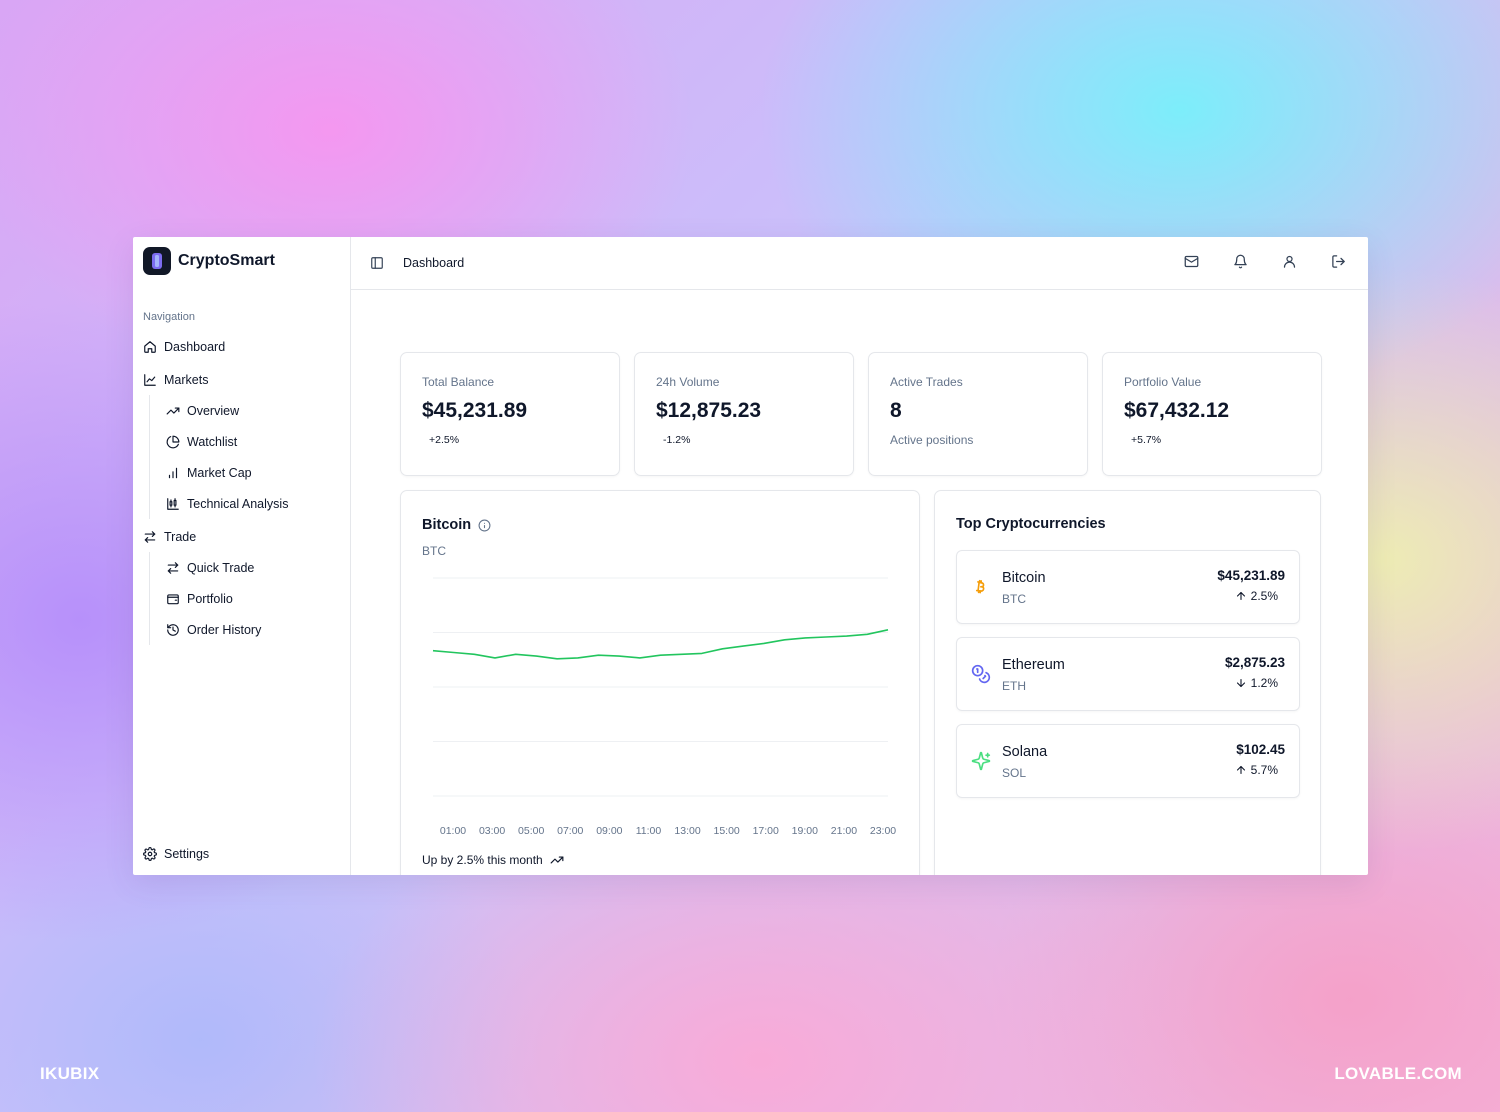 The width and height of the screenshot is (1500, 1112). Describe the element at coordinates (241, 346) in the screenshot. I see `sidebar-item-dashboard: Dashboard` at that location.